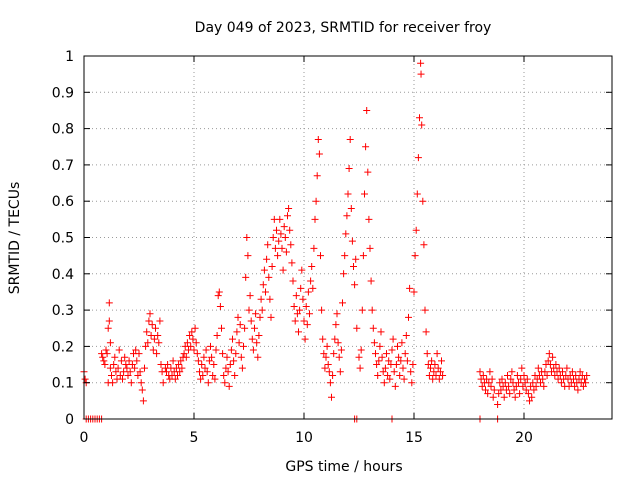 The height and width of the screenshot is (480, 640). Describe the element at coordinates (63, 93) in the screenshot. I see `y-tick-label: 0.9` at that location.